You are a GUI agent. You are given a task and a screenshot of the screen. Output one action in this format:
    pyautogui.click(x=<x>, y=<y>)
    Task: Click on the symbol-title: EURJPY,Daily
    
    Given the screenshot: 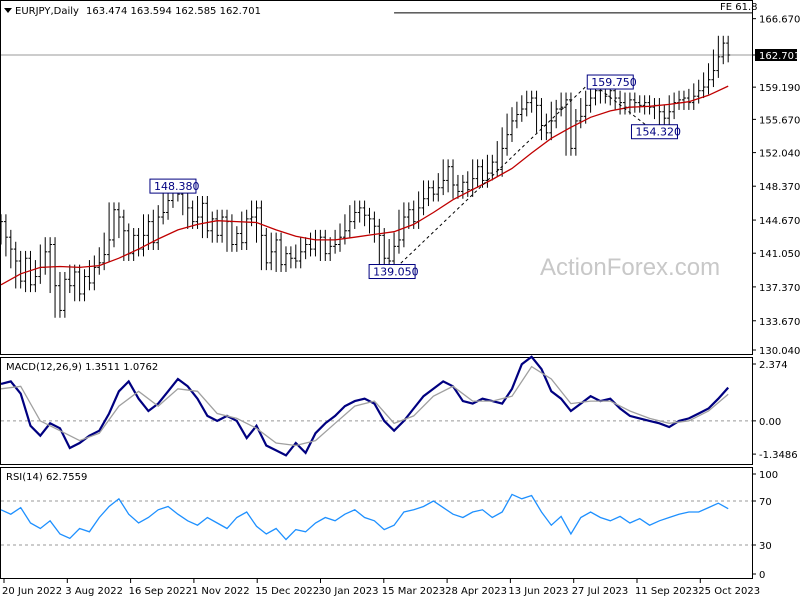 What is the action you would take?
    pyautogui.click(x=47, y=11)
    